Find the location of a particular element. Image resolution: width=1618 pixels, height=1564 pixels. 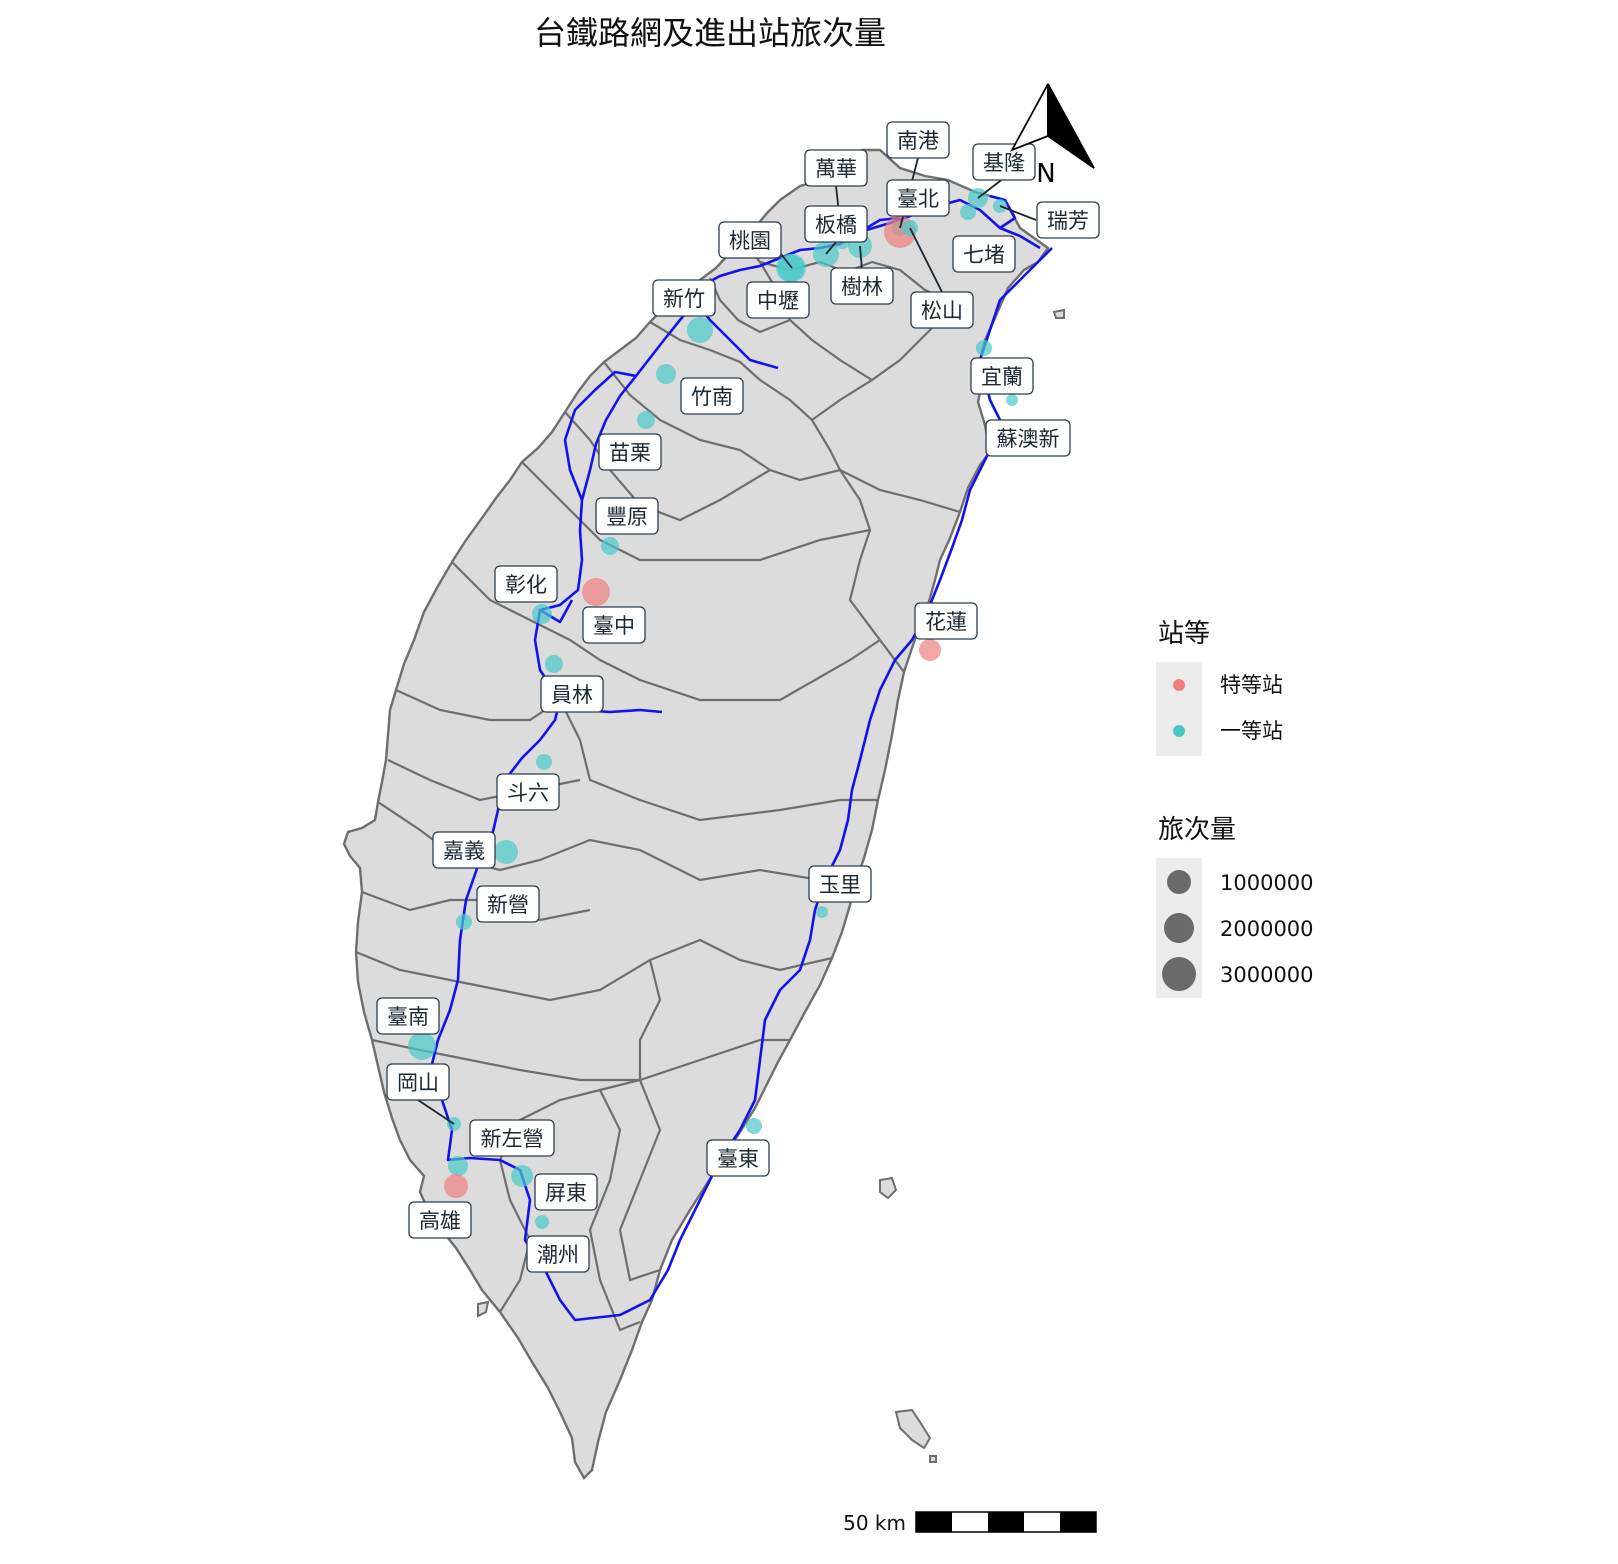

station-label: 板橋 is located at coordinates (836, 224).